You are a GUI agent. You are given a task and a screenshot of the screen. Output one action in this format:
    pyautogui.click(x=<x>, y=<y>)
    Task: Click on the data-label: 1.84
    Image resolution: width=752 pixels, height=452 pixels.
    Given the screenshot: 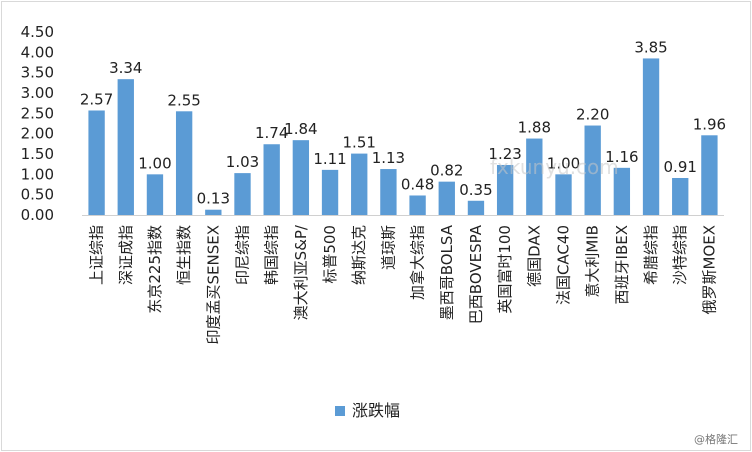 What is the action you would take?
    pyautogui.click(x=300, y=129)
    